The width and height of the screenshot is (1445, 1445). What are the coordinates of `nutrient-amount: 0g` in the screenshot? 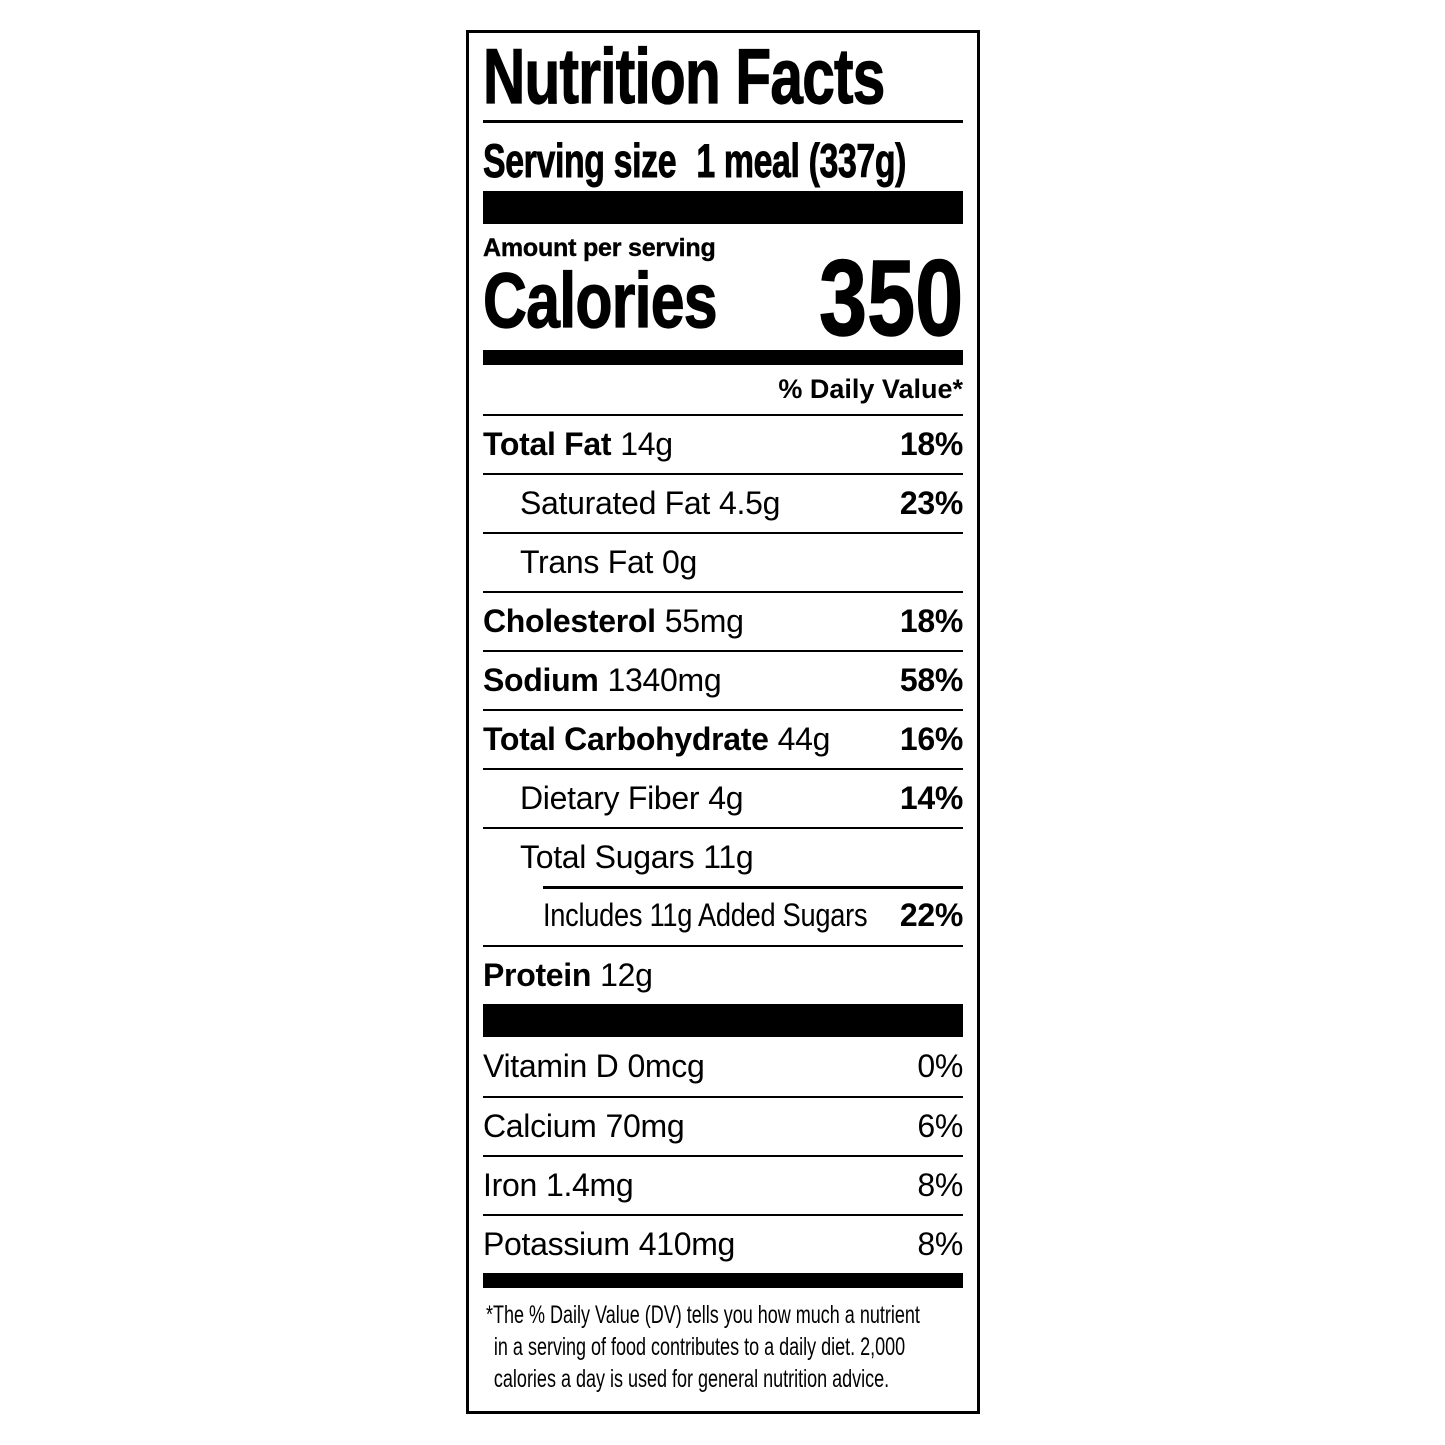 It's located at (680, 562).